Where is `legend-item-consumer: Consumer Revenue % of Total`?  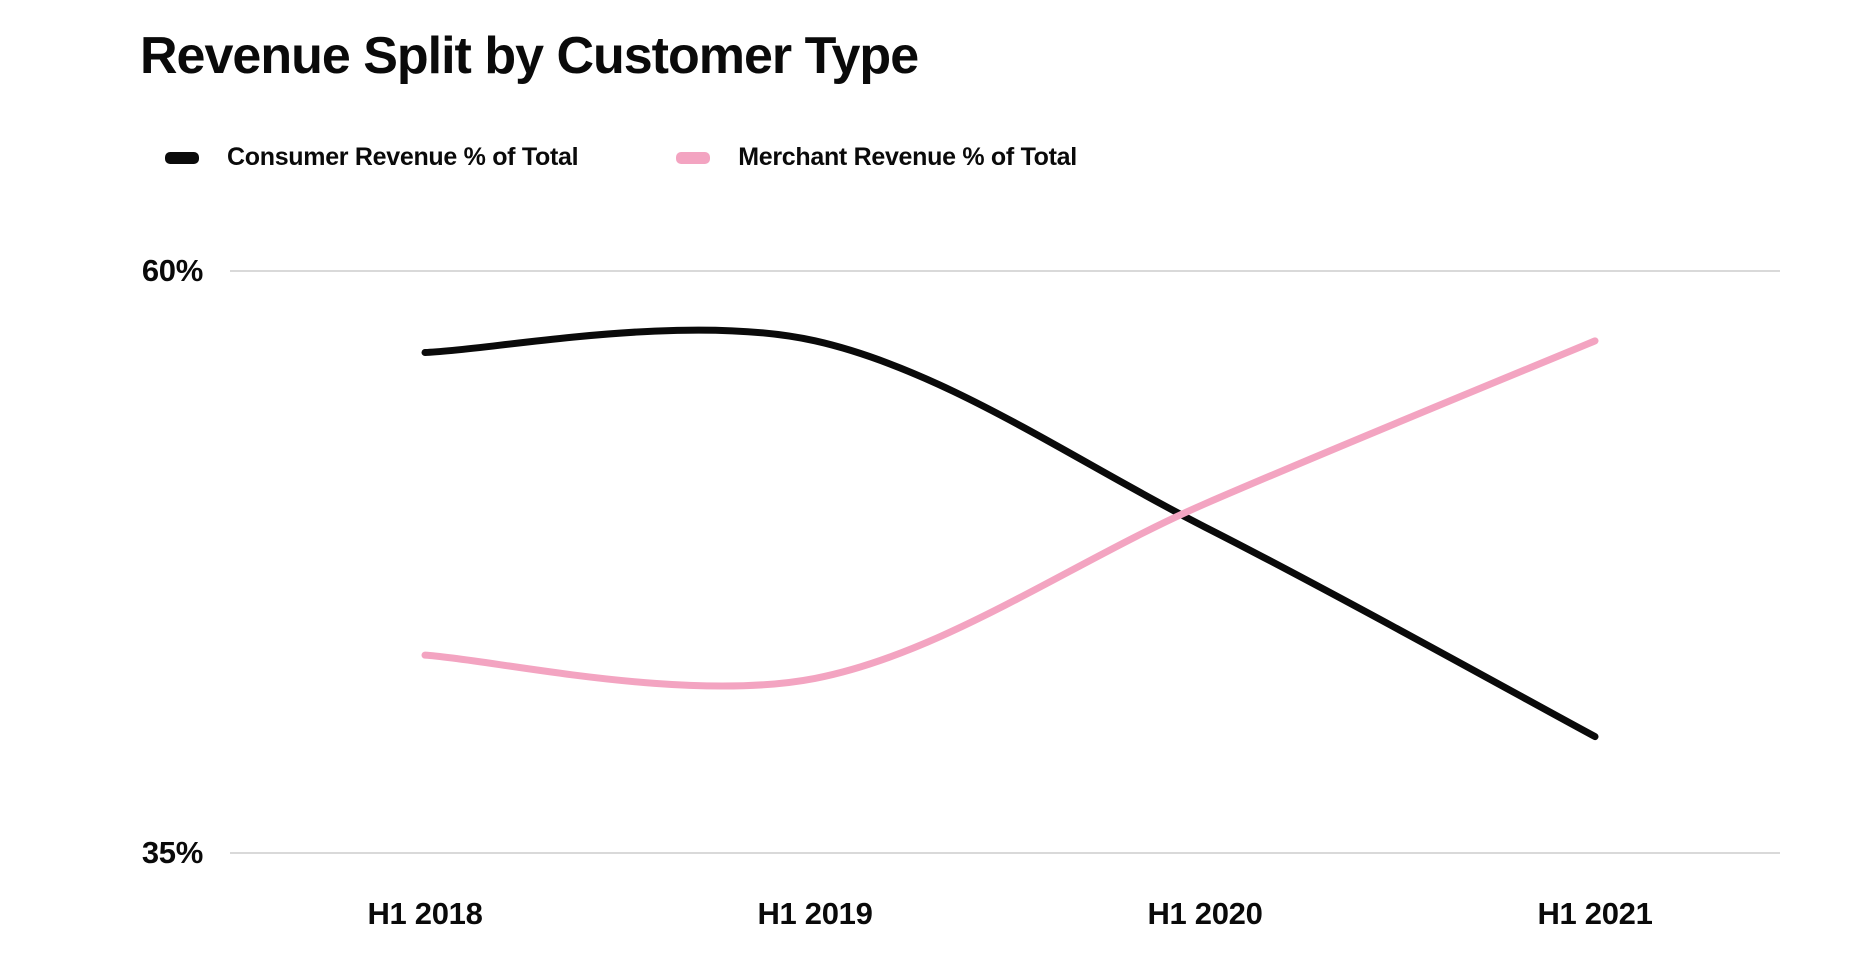
legend-item-consumer: Consumer Revenue % of Total is located at coordinates (372, 157).